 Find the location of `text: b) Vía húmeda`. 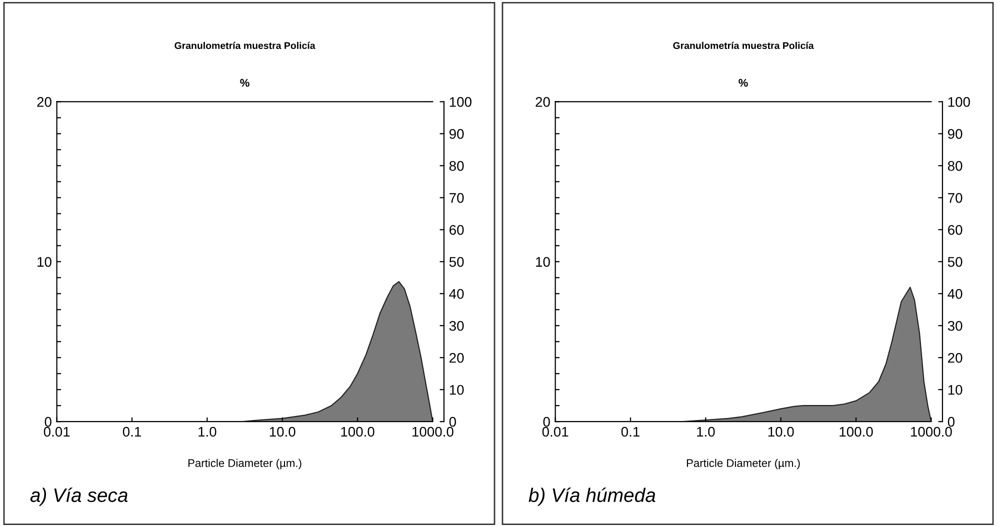

text: b) Vía húmeda is located at coordinates (592, 497).